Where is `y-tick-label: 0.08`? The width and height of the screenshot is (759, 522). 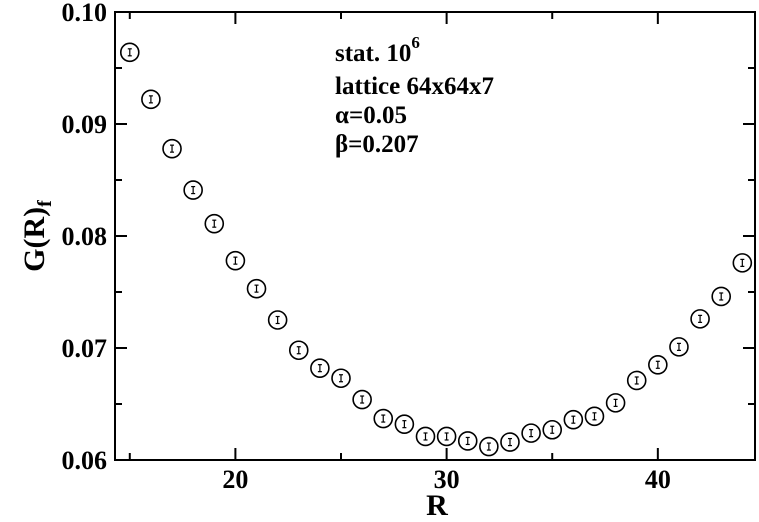
y-tick-label: 0.08 is located at coordinates (85, 236).